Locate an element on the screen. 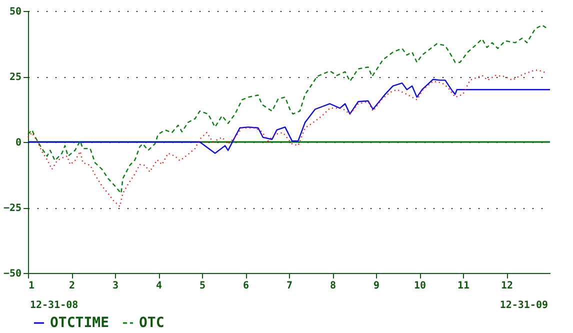  y-tick-label: −50 is located at coordinates (12, 274).